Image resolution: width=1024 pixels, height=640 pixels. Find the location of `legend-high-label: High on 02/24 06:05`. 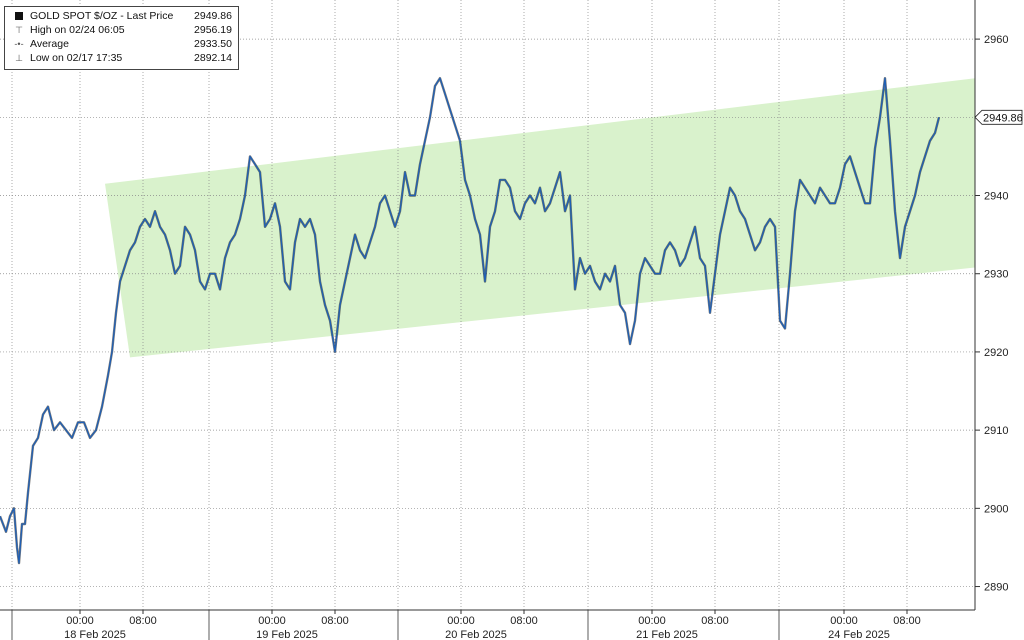

legend-high-label: High on 02/24 06:05 is located at coordinates (77, 30).